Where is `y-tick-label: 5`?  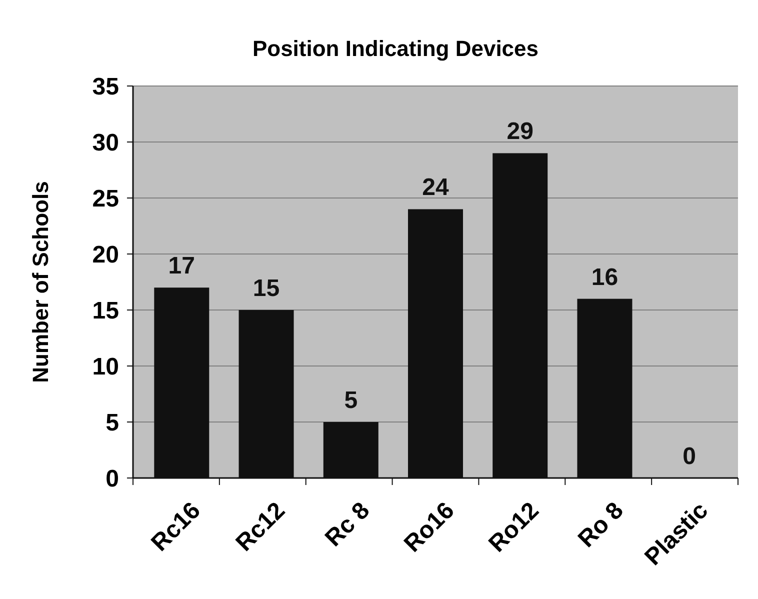
y-tick-label: 5 is located at coordinates (112, 422).